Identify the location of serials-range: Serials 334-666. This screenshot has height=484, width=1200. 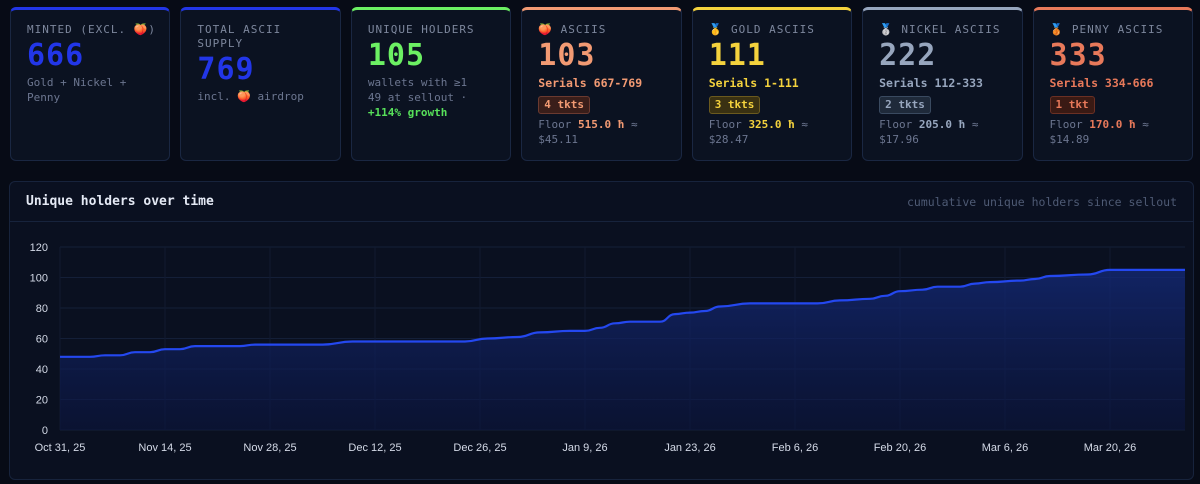
(1101, 83).